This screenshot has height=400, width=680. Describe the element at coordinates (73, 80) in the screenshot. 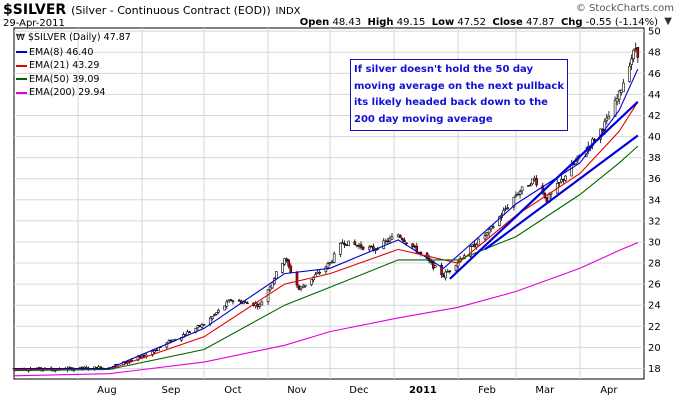

I see `legend-item-ema50: EMA(50) 39.09` at that location.